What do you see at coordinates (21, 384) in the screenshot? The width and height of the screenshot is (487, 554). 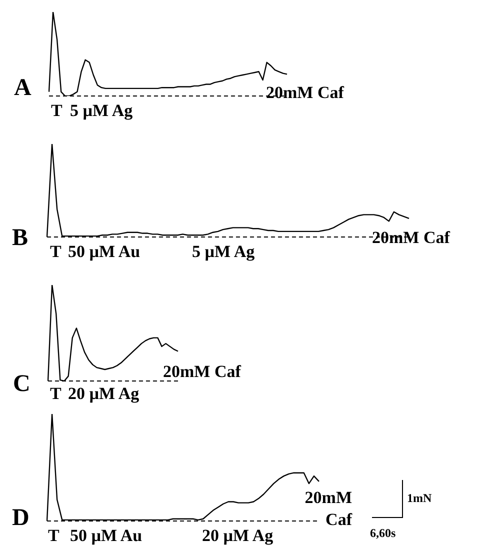 I see `text: C` at bounding box center [21, 384].